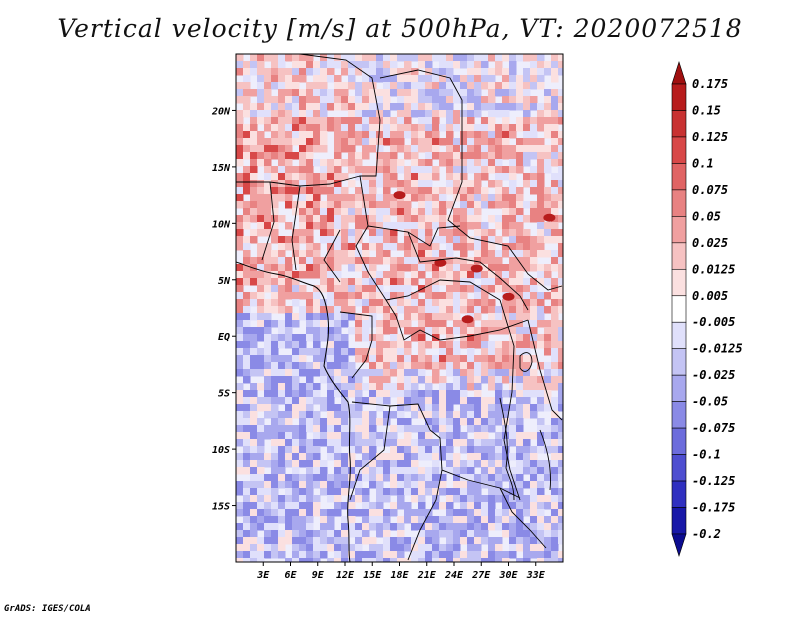 This screenshot has height=618, width=800. Describe the element at coordinates (221, 450) in the screenshot. I see `lat-tick-label: 10S` at that location.